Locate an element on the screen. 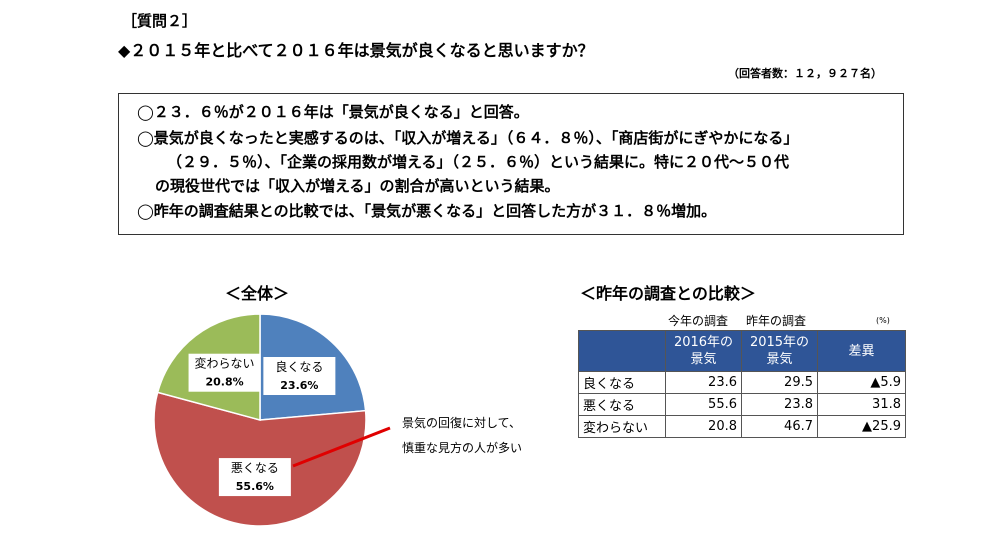  table-cell: 良くなる is located at coordinates (622, 382).